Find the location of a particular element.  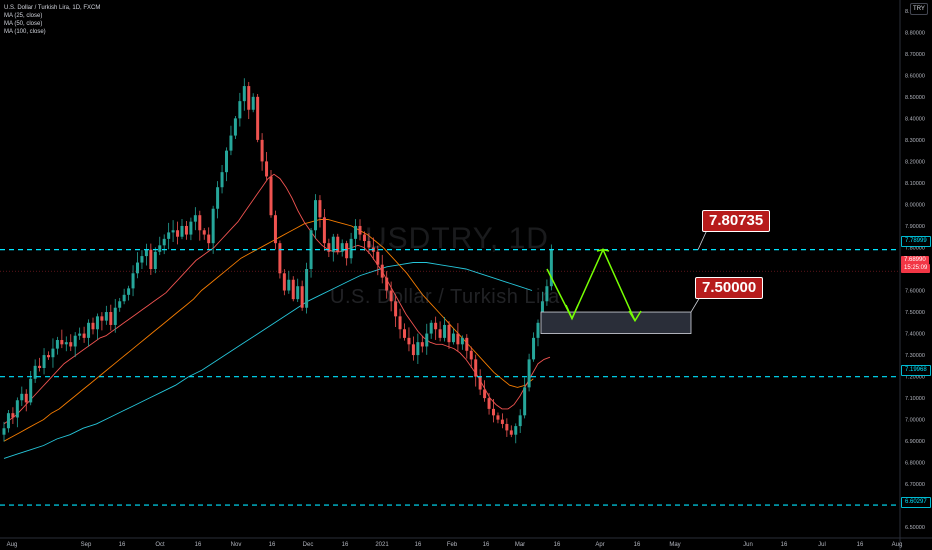

arrowhead-up is located at coordinates (603, 250).